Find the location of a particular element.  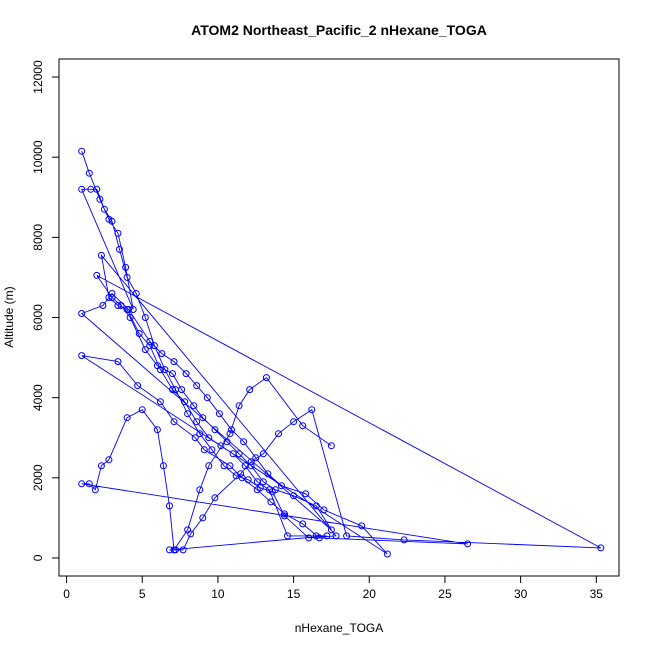

x-tick-label: 30 is located at coordinates (521, 594).